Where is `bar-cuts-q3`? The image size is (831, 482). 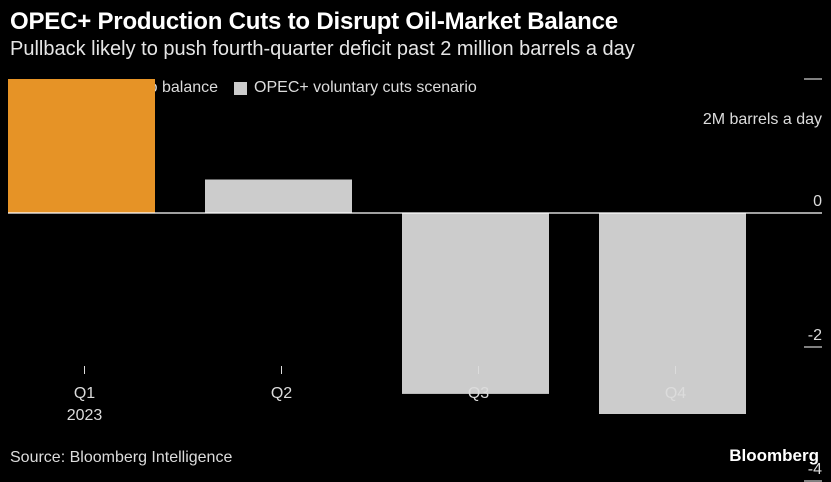
bar-cuts-q3 is located at coordinates (475, 303).